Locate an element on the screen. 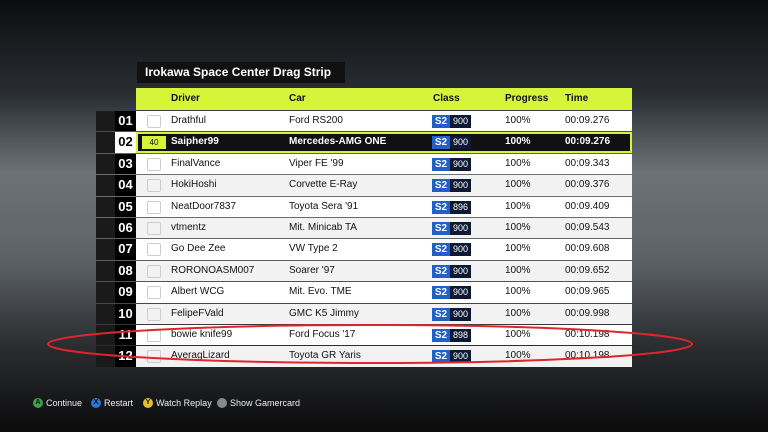  position: 04 is located at coordinates (125, 185).